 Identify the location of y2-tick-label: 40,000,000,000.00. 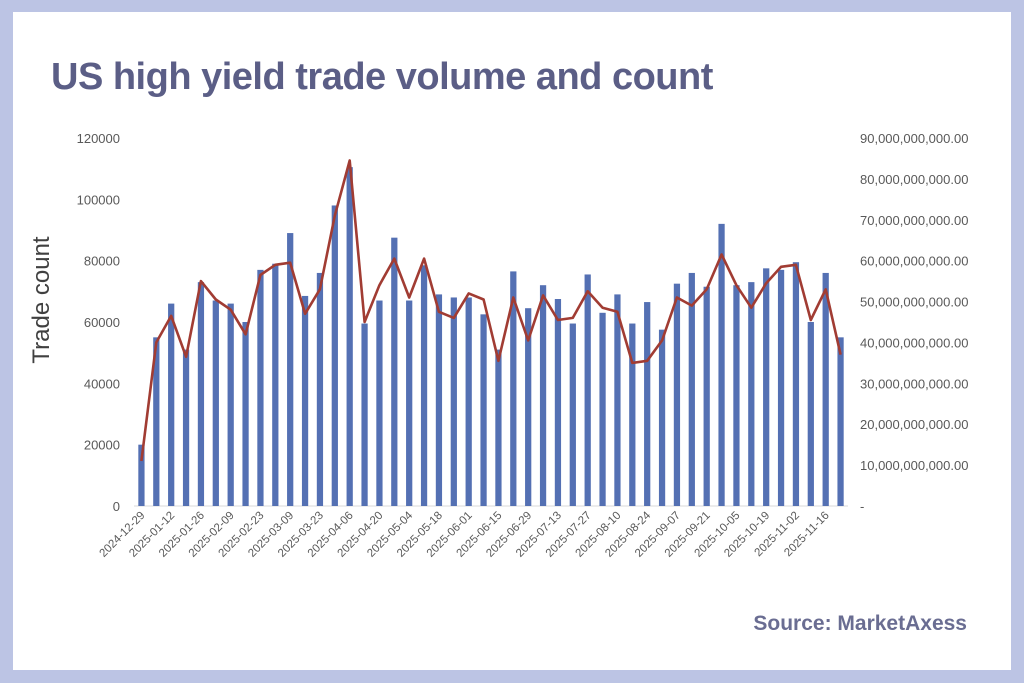
(914, 342).